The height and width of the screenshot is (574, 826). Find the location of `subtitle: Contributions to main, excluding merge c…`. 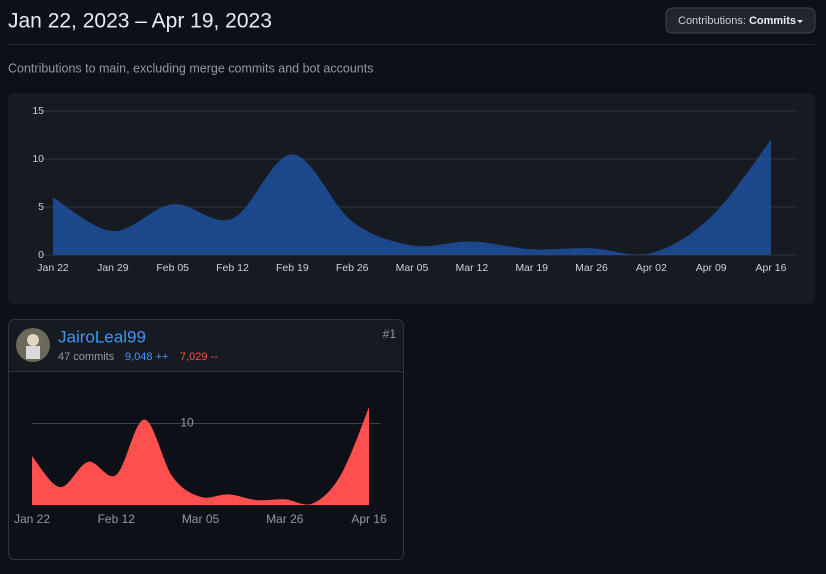

subtitle: Contributions to main, excluding merge c… is located at coordinates (190, 68).